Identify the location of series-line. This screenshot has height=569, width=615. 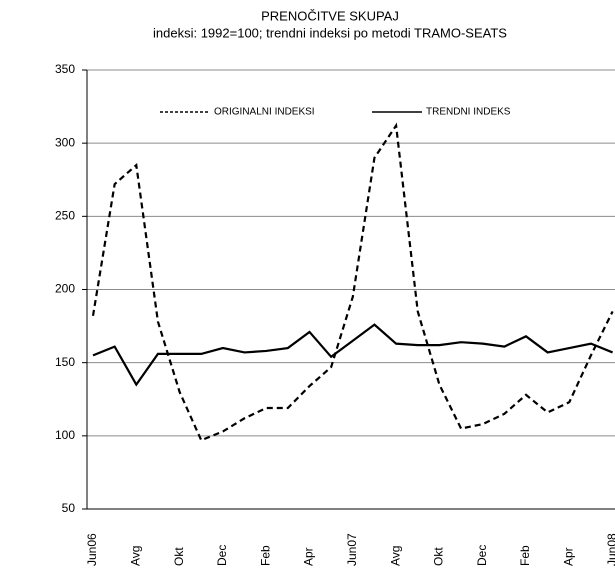
(353, 355).